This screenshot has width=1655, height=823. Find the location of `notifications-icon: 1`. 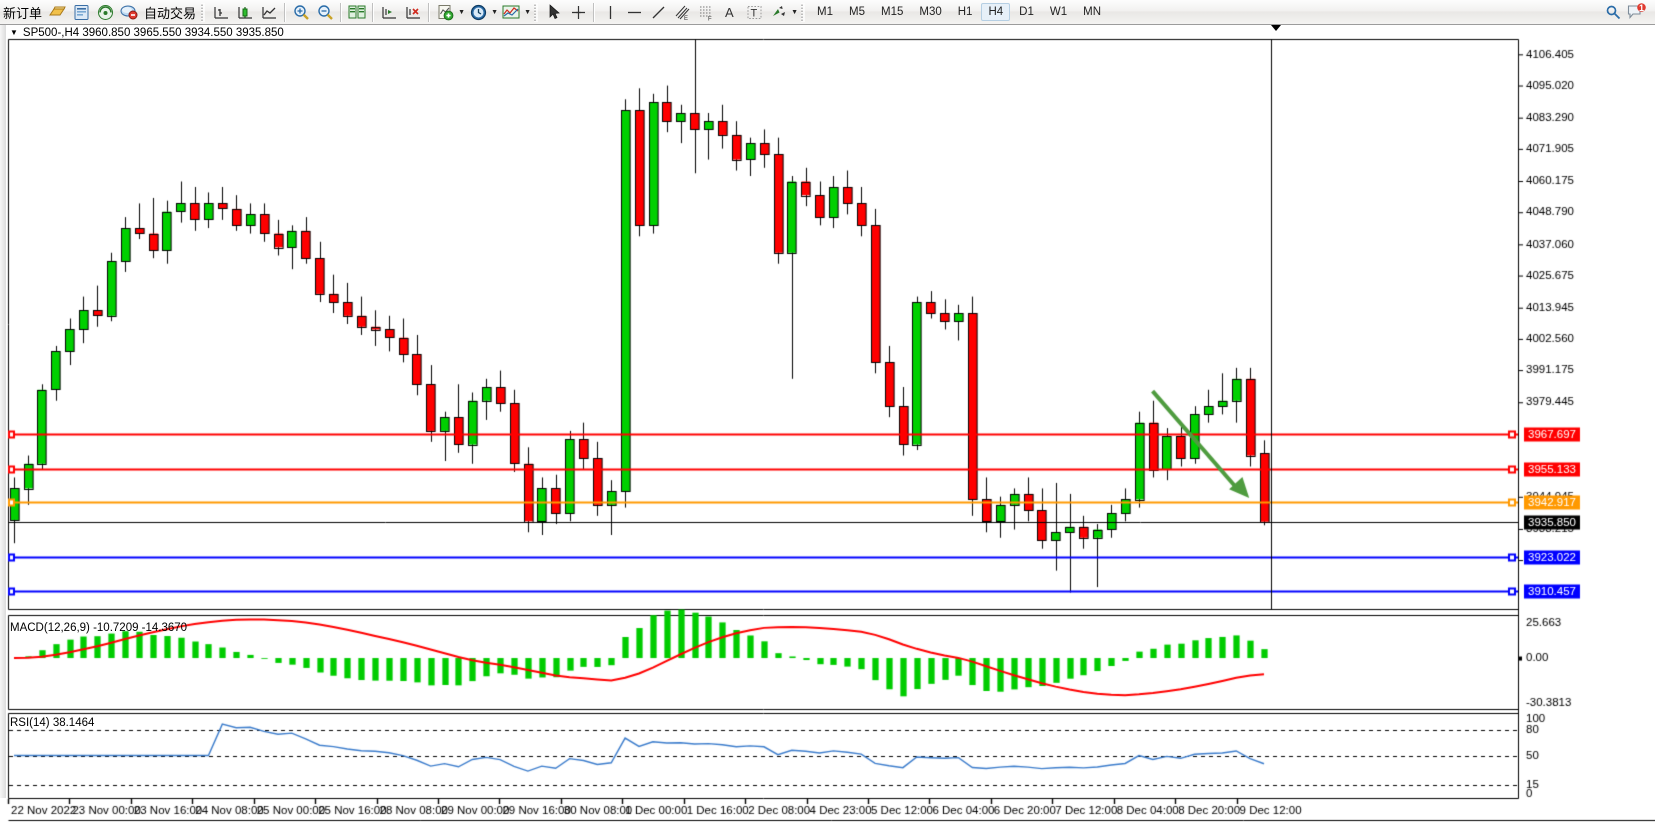

notifications-icon: 1 is located at coordinates (1637, 12).